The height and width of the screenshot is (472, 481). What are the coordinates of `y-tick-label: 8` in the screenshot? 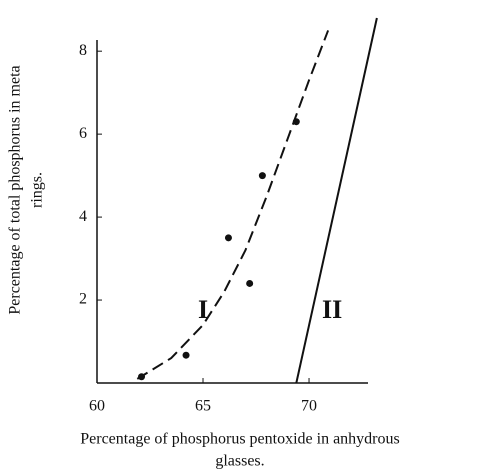 It's located at (83, 50).